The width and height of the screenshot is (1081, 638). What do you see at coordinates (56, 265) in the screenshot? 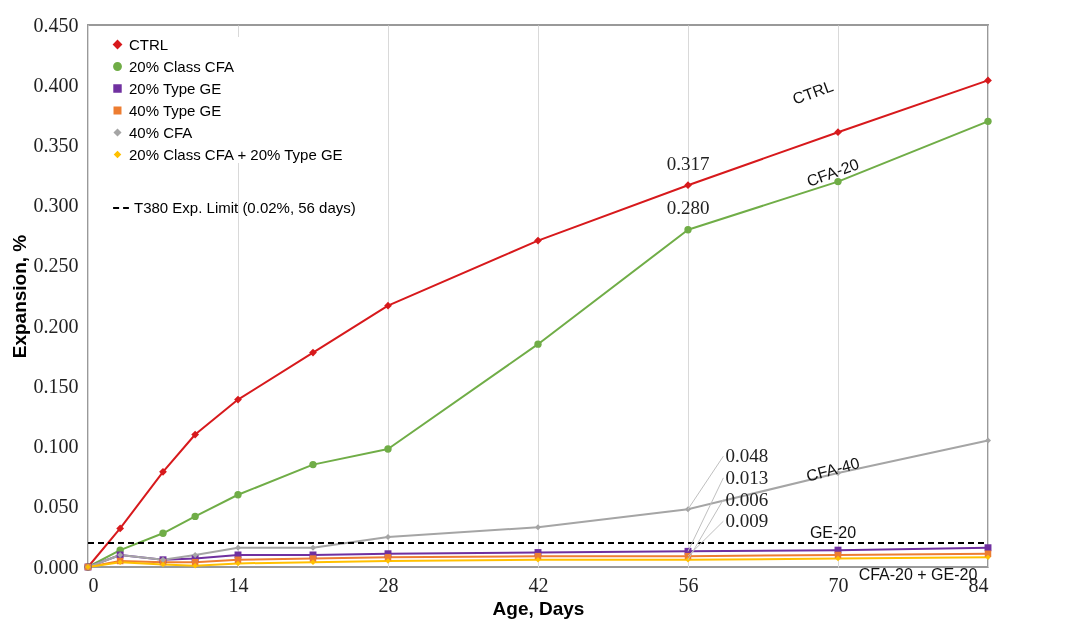
I see `y-tick-label: 0.250` at bounding box center [56, 265].